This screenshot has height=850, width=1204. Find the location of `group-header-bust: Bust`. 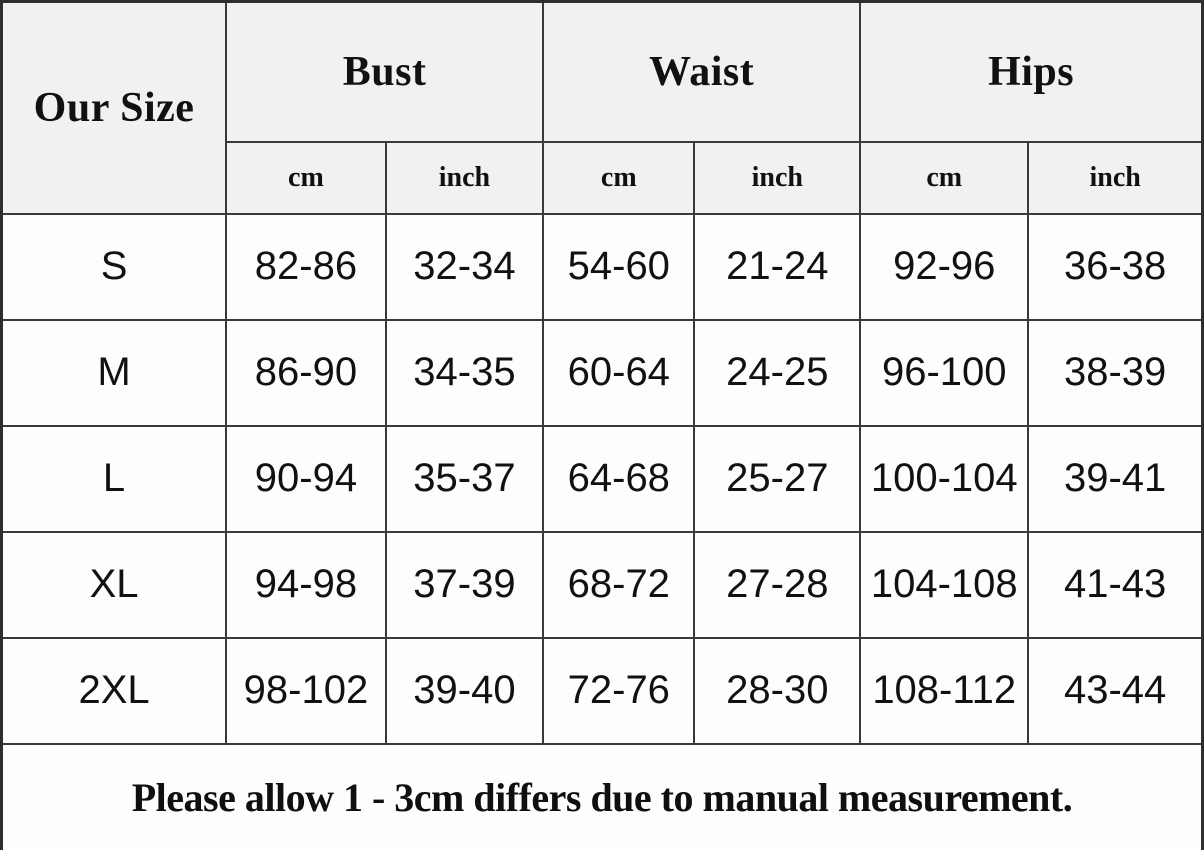

group-header-bust: Bust is located at coordinates (385, 71).